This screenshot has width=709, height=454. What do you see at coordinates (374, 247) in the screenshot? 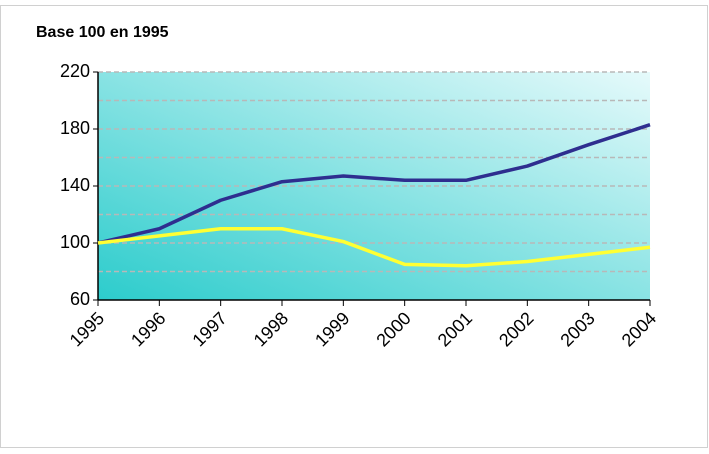
I see `line-series` at bounding box center [374, 247].